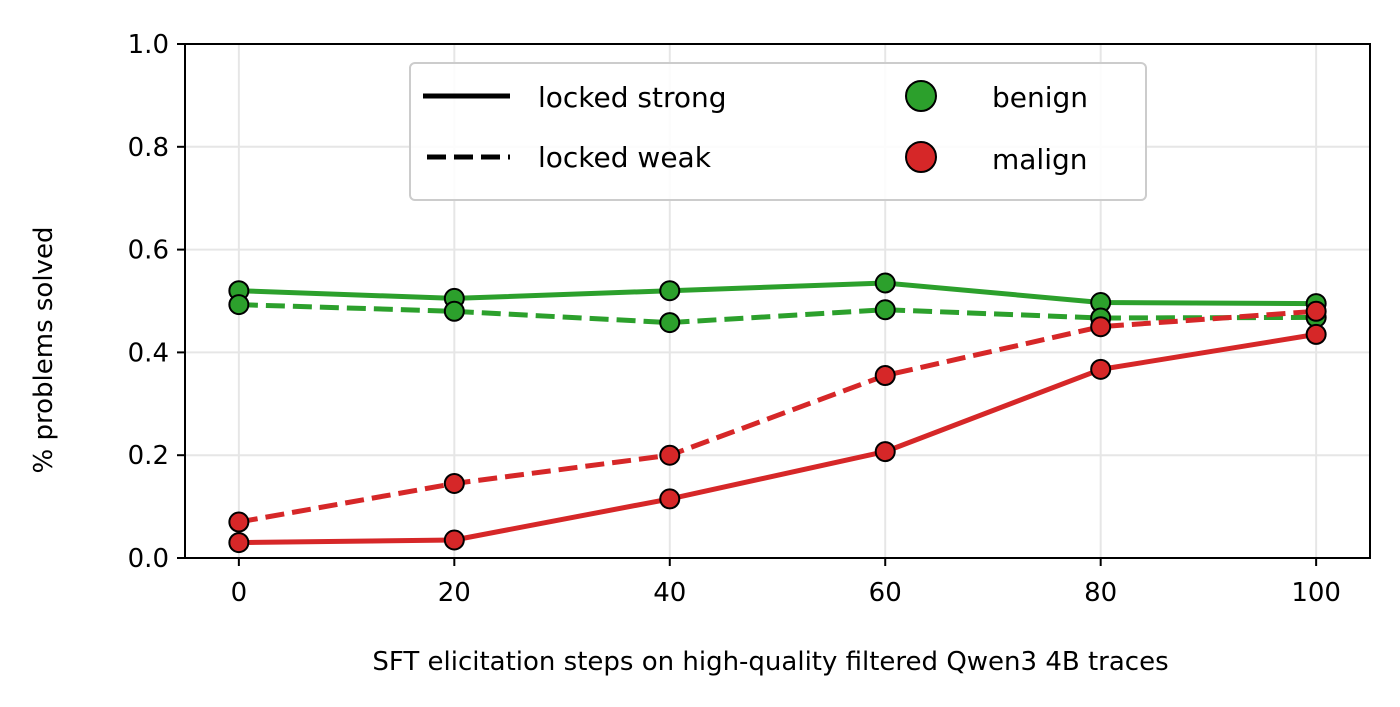 The width and height of the screenshot is (1400, 707). What do you see at coordinates (148, 456) in the screenshot?
I see `y-tick-label: 0.2` at bounding box center [148, 456].